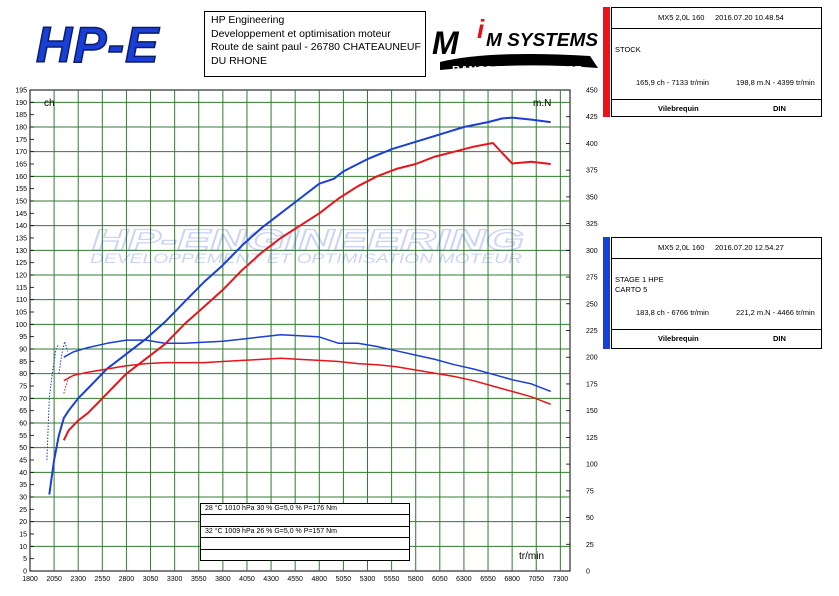  Describe the element at coordinates (319, 579) in the screenshot. I see `x-tick-label: 4800` at that location.